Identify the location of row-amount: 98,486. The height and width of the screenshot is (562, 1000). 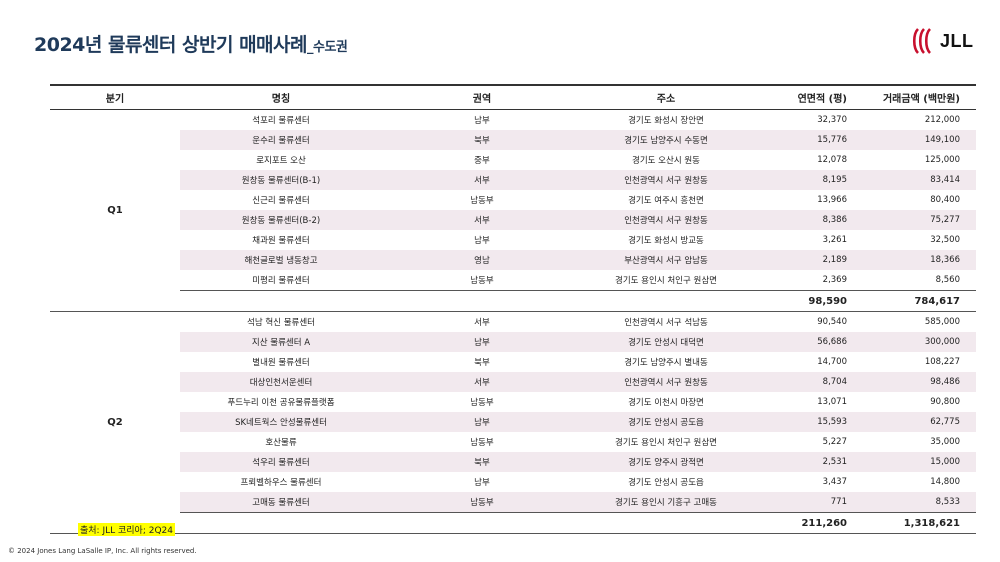
(919, 382).